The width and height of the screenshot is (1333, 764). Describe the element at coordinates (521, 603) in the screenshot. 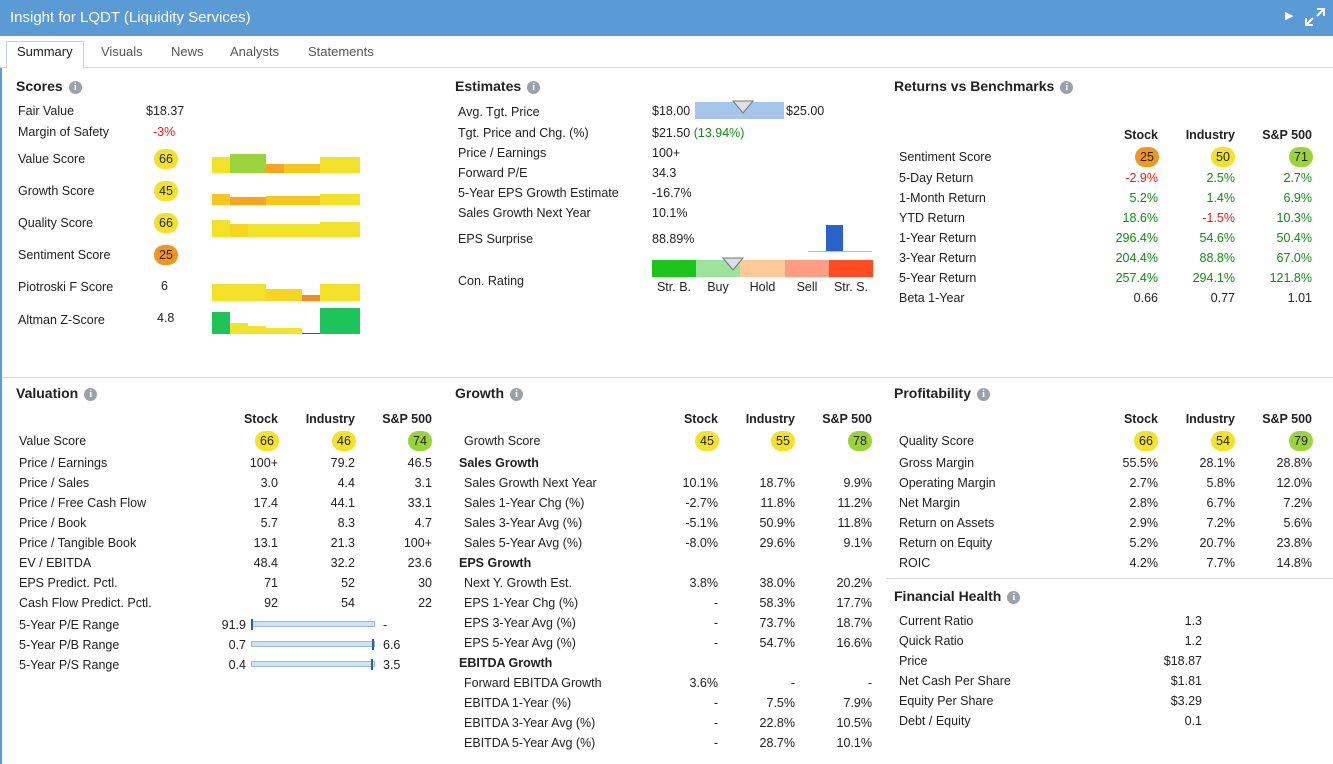

I see `growth-row-label: EPS 1-Year Chg (%)` at that location.